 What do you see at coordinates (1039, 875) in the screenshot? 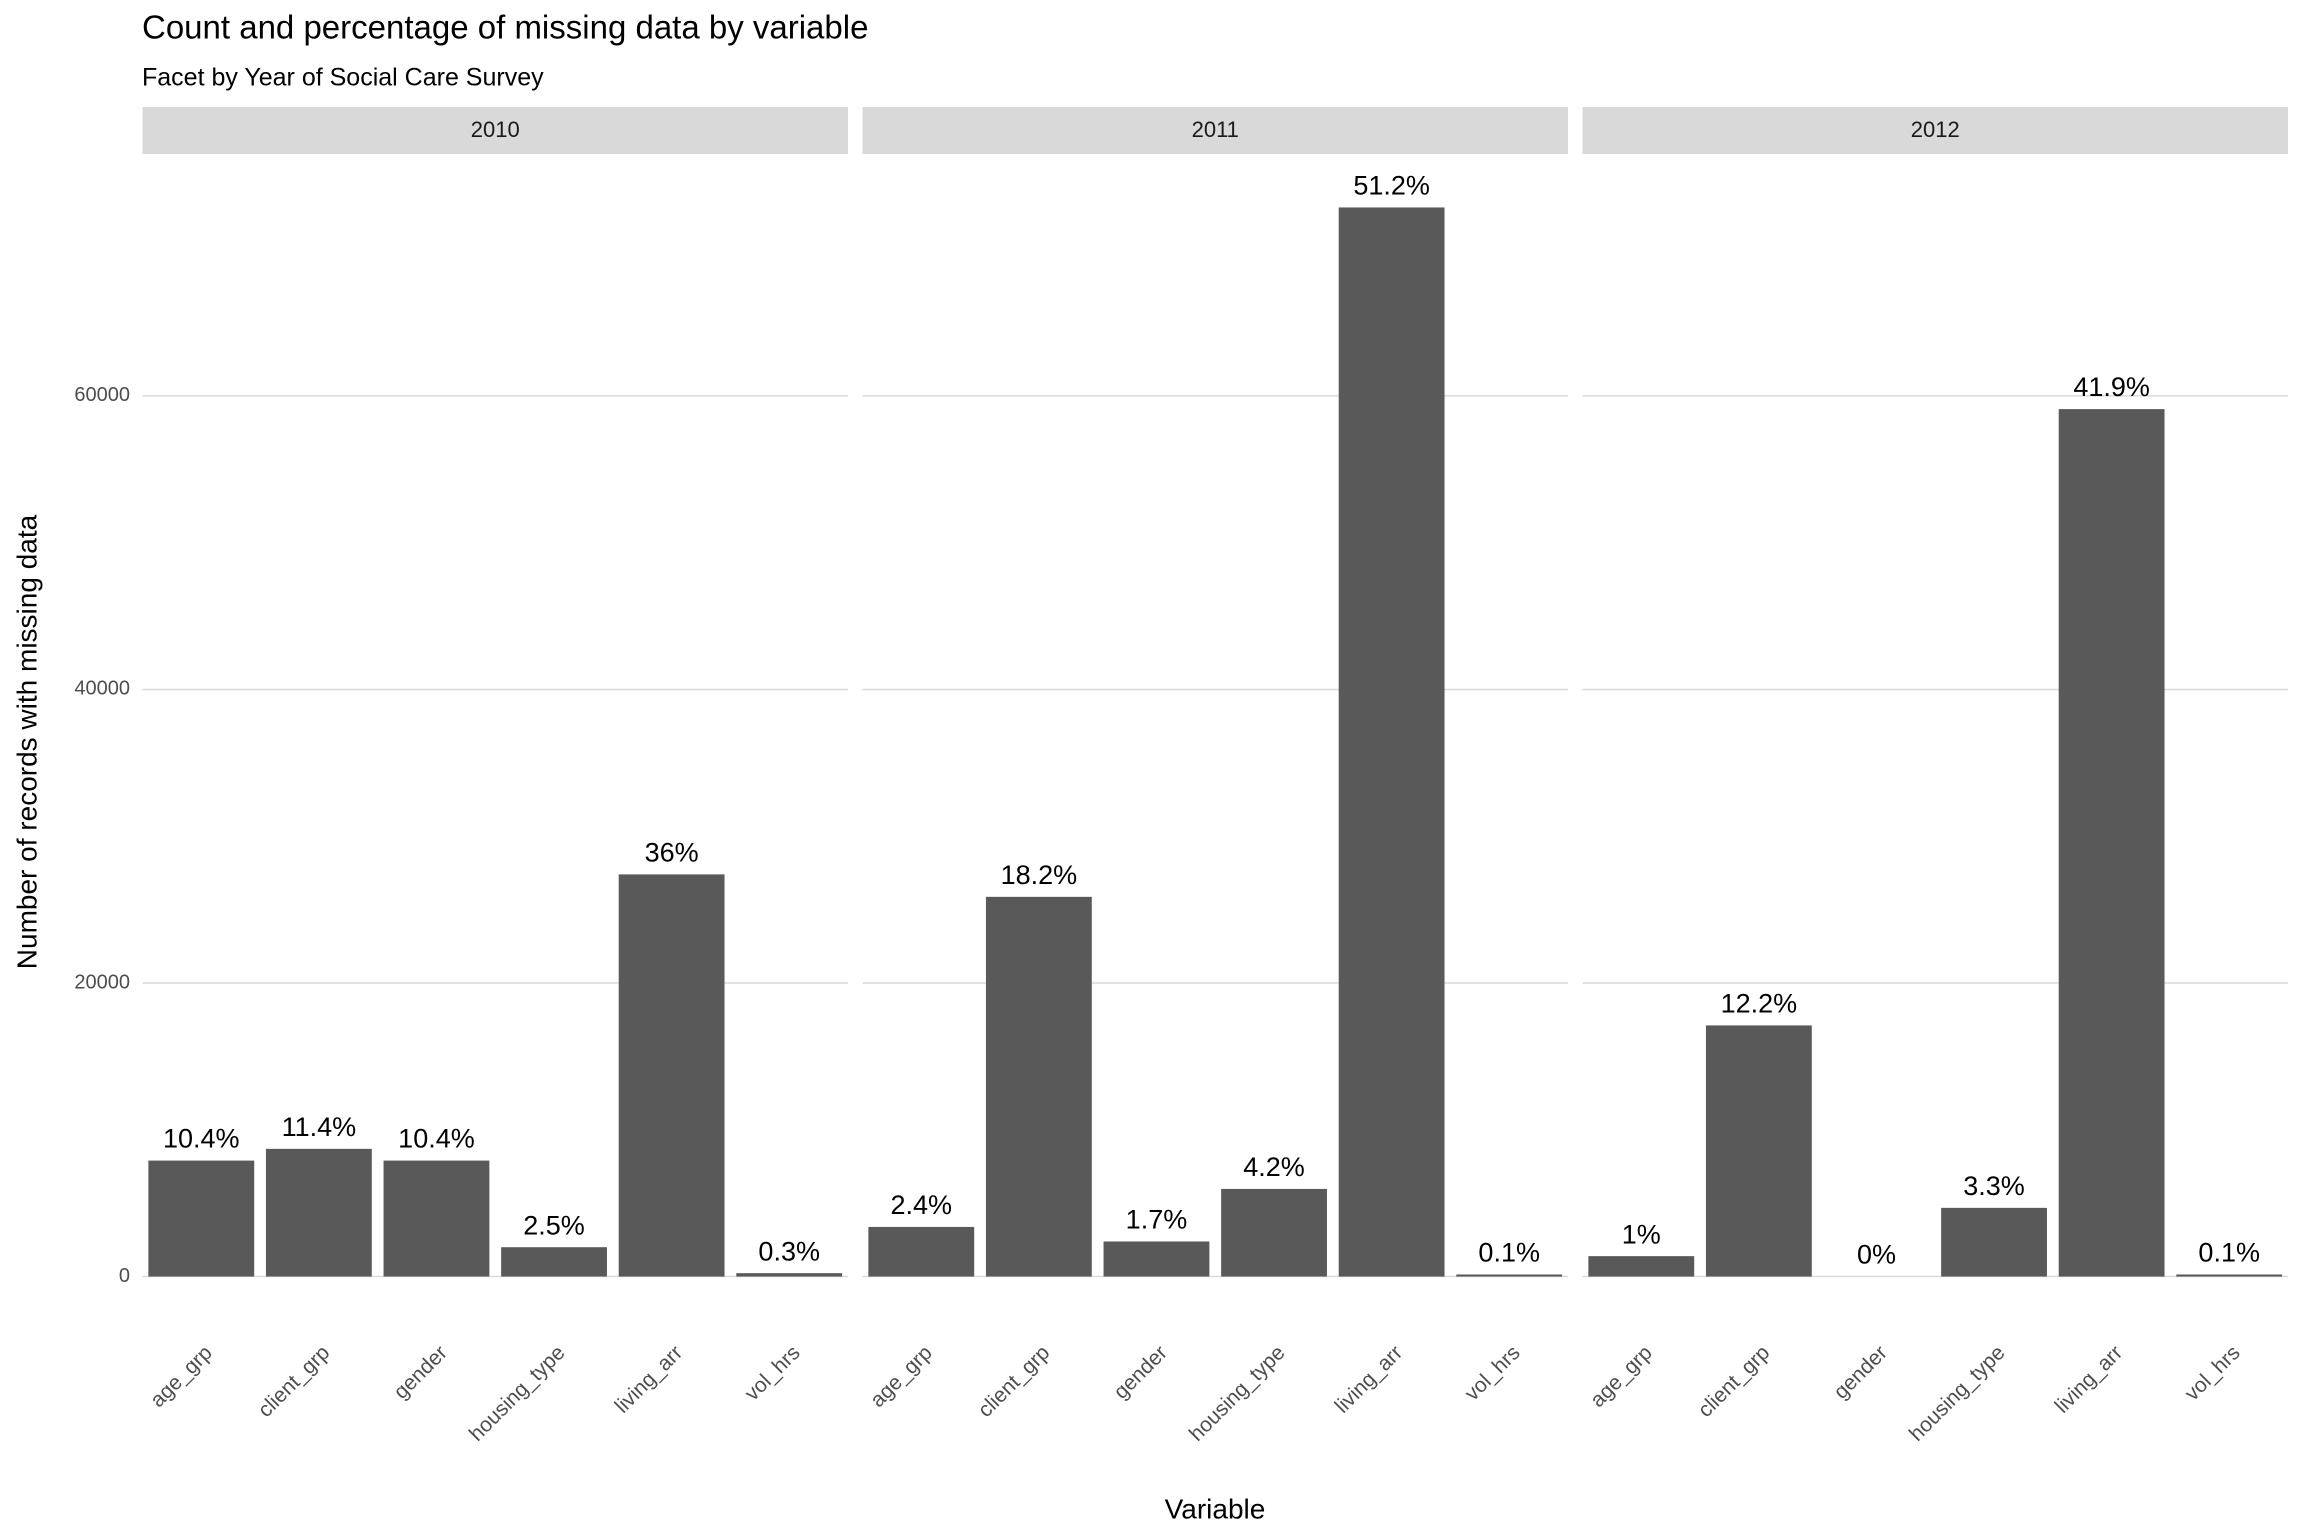
I see `value-label: 18.2%` at bounding box center [1039, 875].